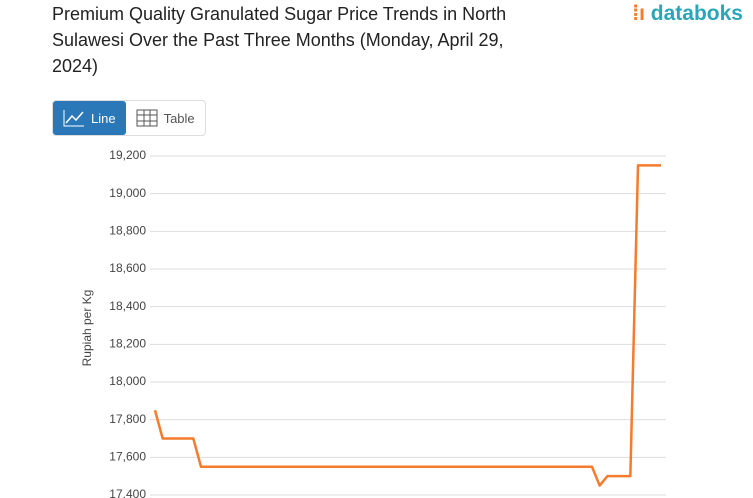 The height and width of the screenshot is (498, 753). What do you see at coordinates (127, 419) in the screenshot?
I see `y-tick-label: 17,800` at bounding box center [127, 419].